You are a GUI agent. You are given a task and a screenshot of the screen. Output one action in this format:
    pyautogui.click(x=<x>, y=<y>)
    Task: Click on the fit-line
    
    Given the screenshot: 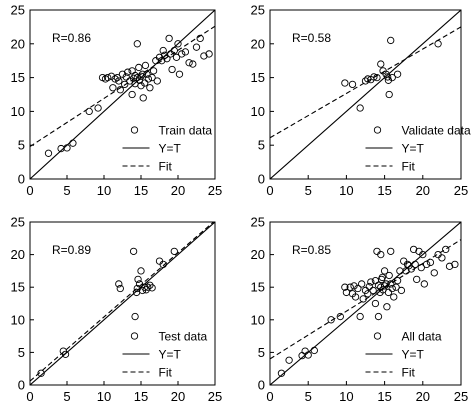 What is the action you would take?
    pyautogui.click(x=122, y=302)
    